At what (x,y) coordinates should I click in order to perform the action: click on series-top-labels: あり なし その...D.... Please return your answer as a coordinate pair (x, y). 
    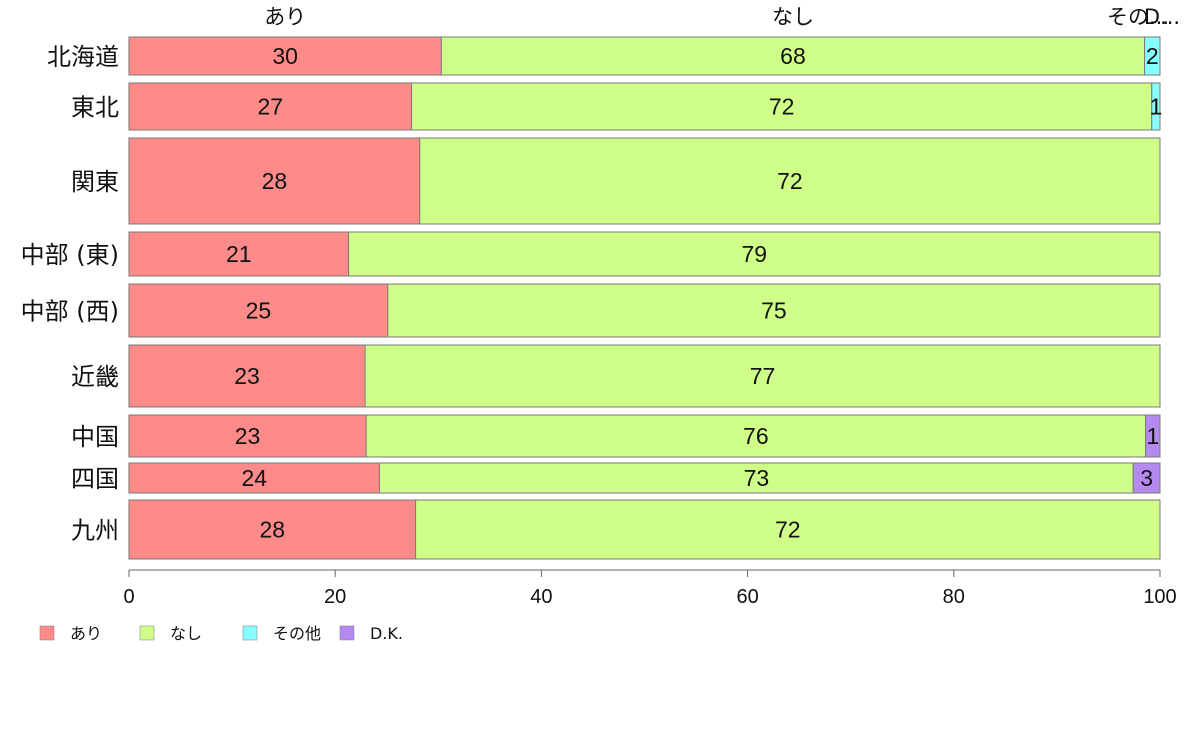
    Looking at the image, I should click on (722, 17).